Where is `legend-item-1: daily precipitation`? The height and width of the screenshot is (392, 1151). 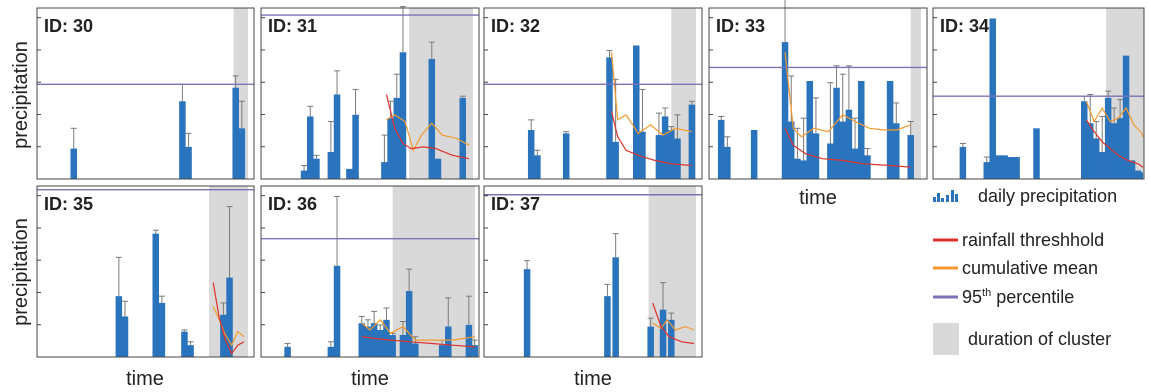 legend-item-1: daily precipitation is located at coordinates (1025, 196).